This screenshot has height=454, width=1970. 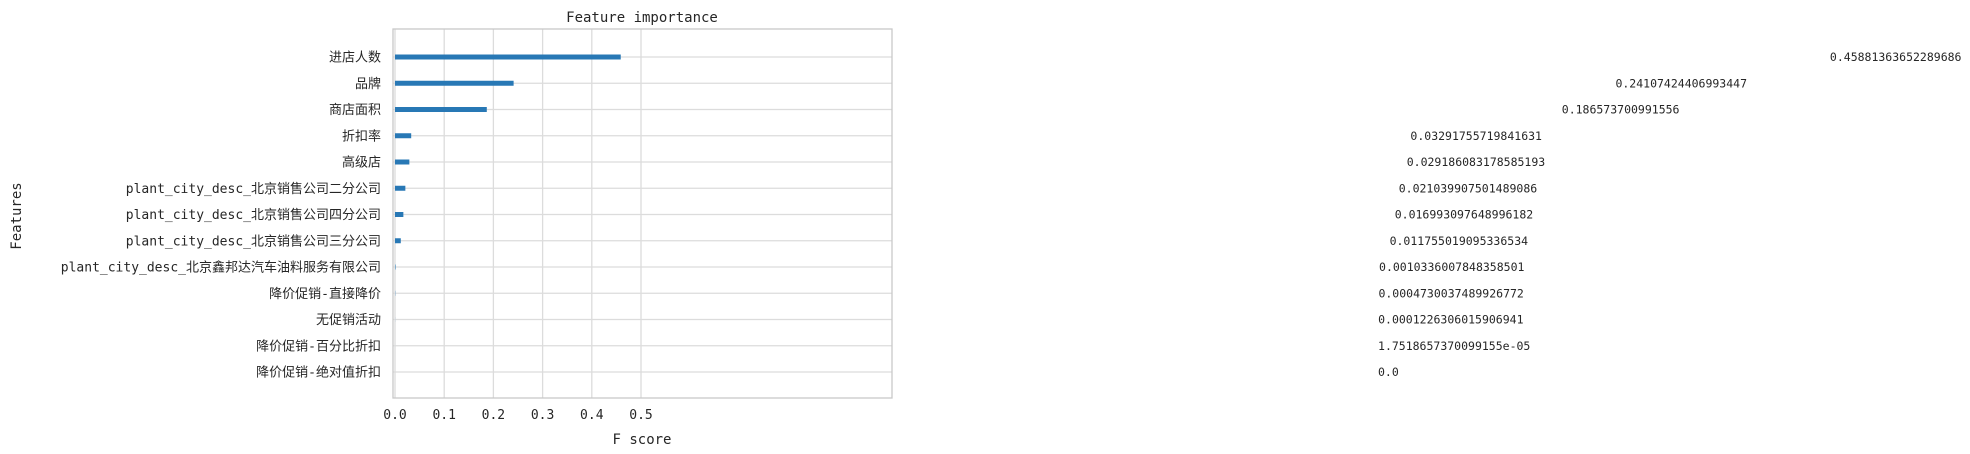 I want to click on x-tick-label: 0.3, so click(x=542, y=415).